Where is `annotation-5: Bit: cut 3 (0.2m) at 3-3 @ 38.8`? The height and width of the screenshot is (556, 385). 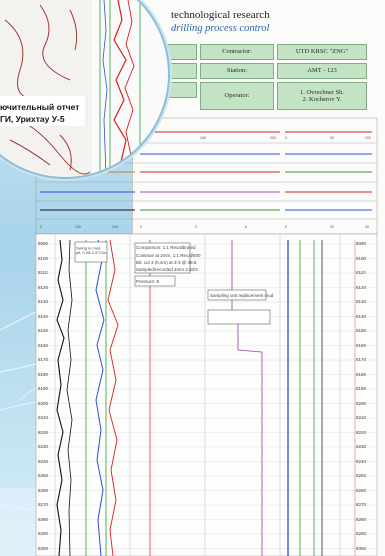 annotation-5: Bit: cut 3 (0.2m) at 3-3 @ 38.8 is located at coordinates (166, 262).